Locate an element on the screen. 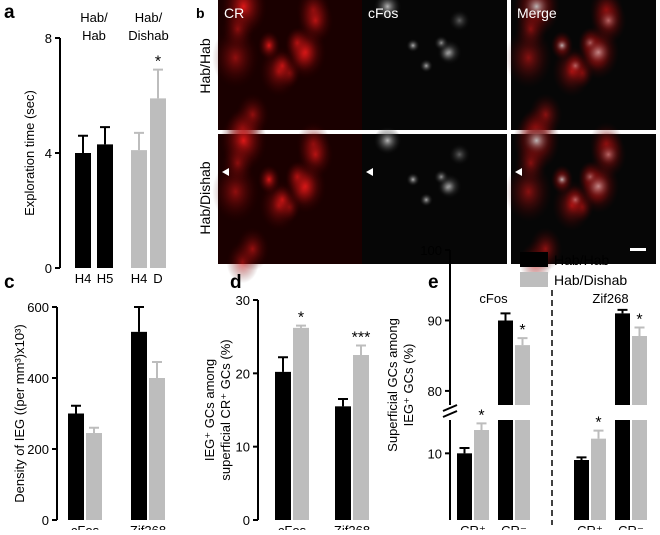 Image resolution: width=660 pixels, height=535 pixels. y-tick-label: 10 is located at coordinates (435, 453).